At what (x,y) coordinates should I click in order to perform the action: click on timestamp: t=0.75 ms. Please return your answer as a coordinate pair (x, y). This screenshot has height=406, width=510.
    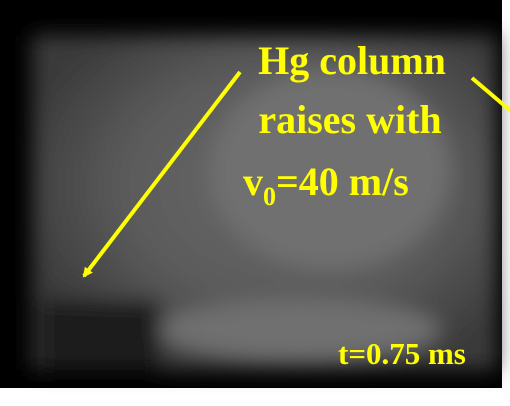
    Looking at the image, I should click on (402, 353).